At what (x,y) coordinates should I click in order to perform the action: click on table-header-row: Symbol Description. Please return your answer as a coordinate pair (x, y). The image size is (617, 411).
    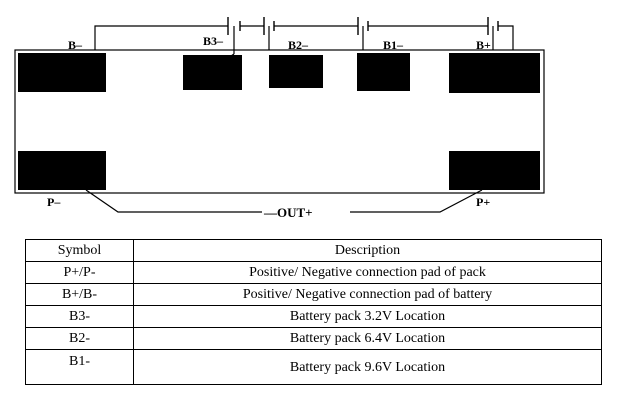
    Looking at the image, I should click on (313, 250).